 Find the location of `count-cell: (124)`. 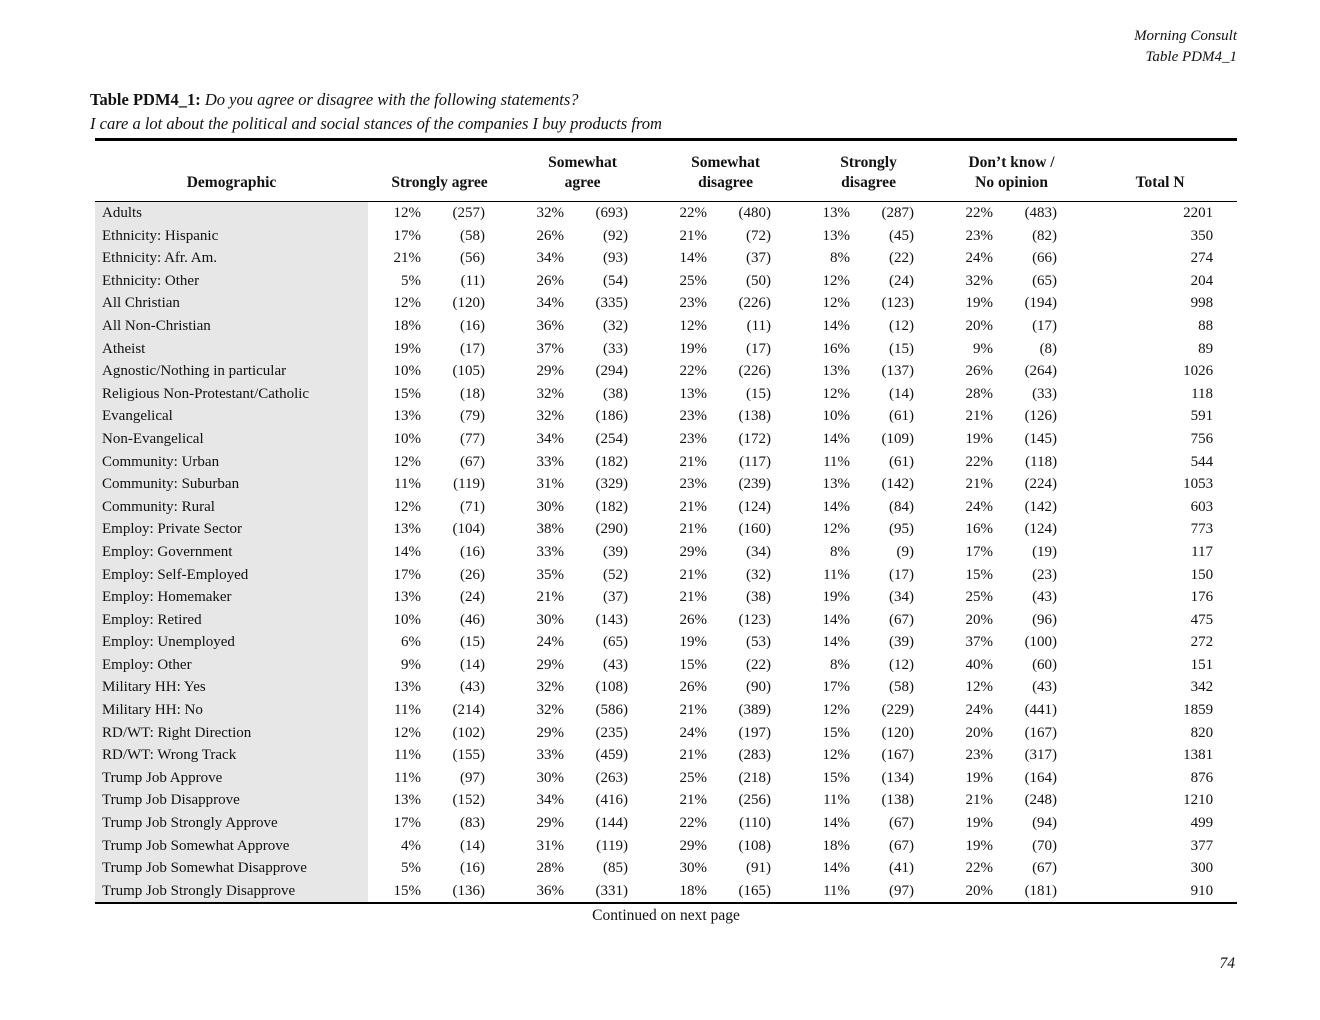

count-cell: (124) is located at coordinates (755, 506).